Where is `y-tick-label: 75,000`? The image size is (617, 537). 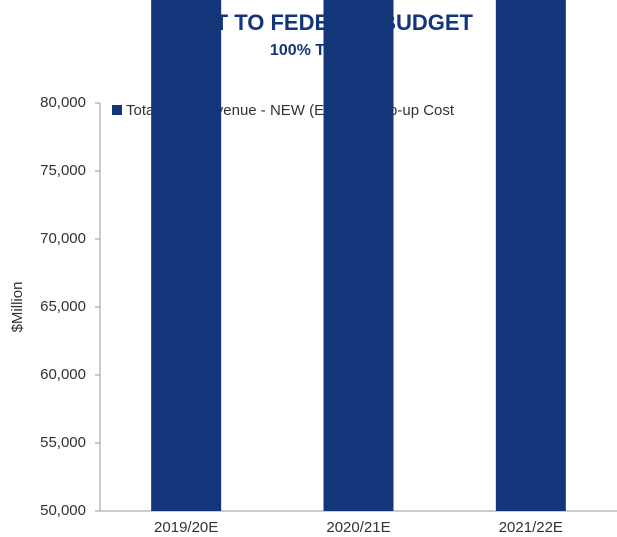
y-tick-label: 75,000 is located at coordinates (63, 170).